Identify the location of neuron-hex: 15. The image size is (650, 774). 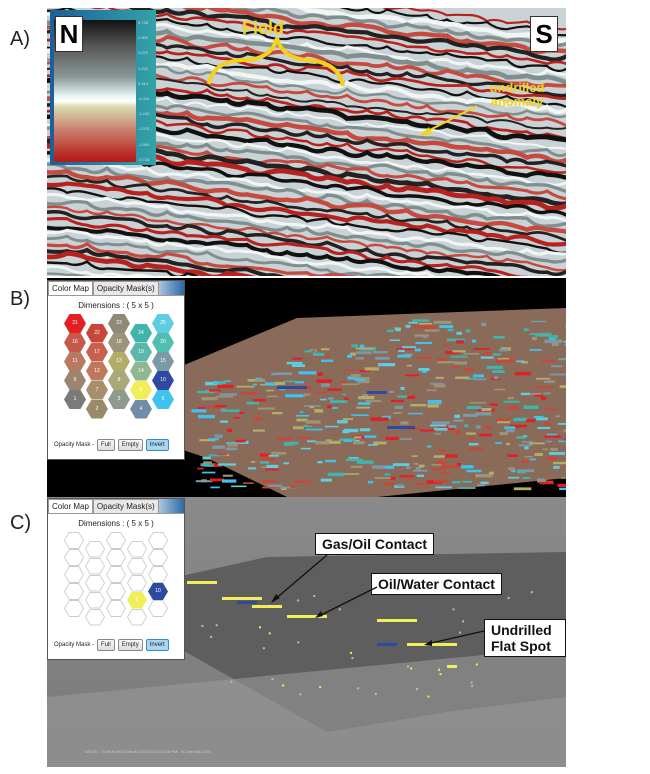
(163, 361).